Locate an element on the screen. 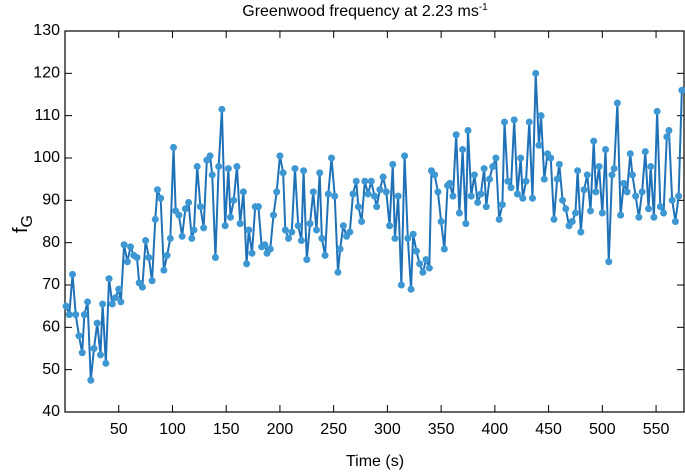 The height and width of the screenshot is (475, 685). y-tick-label: 80 is located at coordinates (51, 242).